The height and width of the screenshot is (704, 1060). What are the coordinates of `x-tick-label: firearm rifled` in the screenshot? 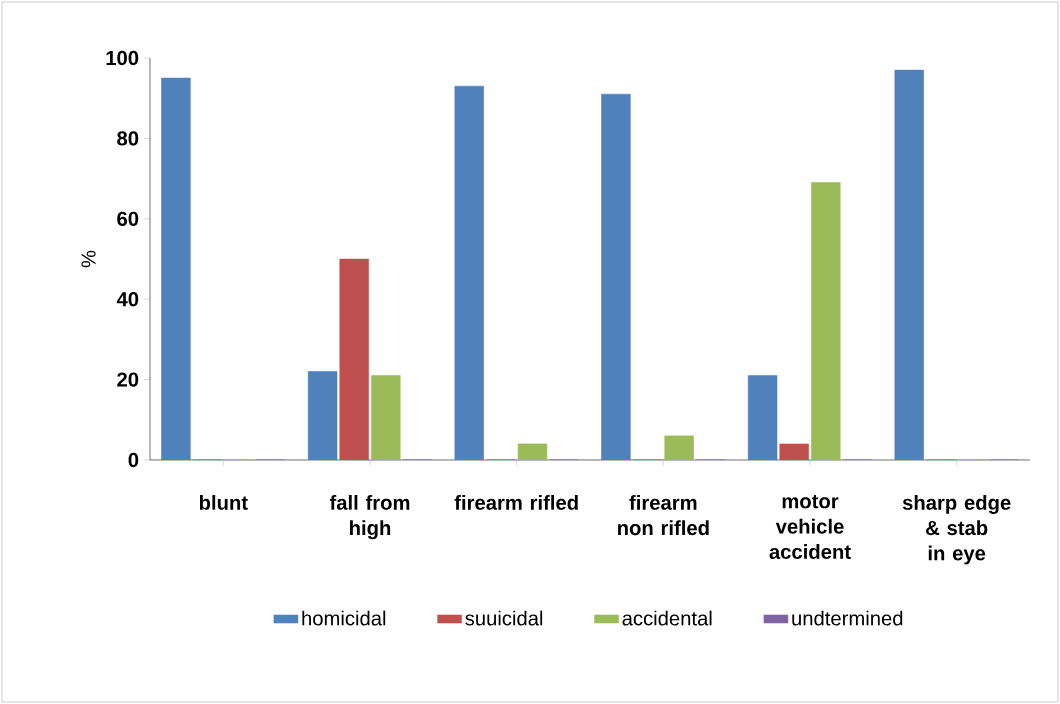 It's located at (516, 502).